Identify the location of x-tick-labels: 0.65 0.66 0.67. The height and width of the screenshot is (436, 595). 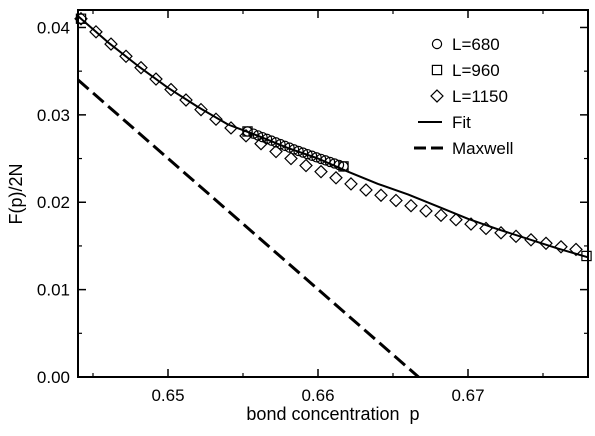
(317, 395).